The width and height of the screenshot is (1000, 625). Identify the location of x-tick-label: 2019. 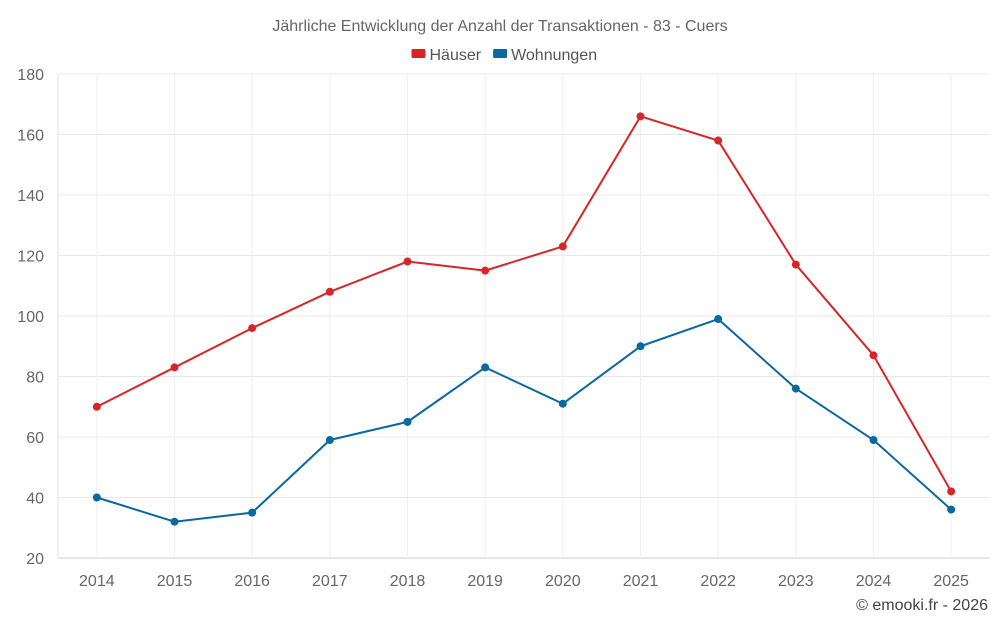
(485, 581).